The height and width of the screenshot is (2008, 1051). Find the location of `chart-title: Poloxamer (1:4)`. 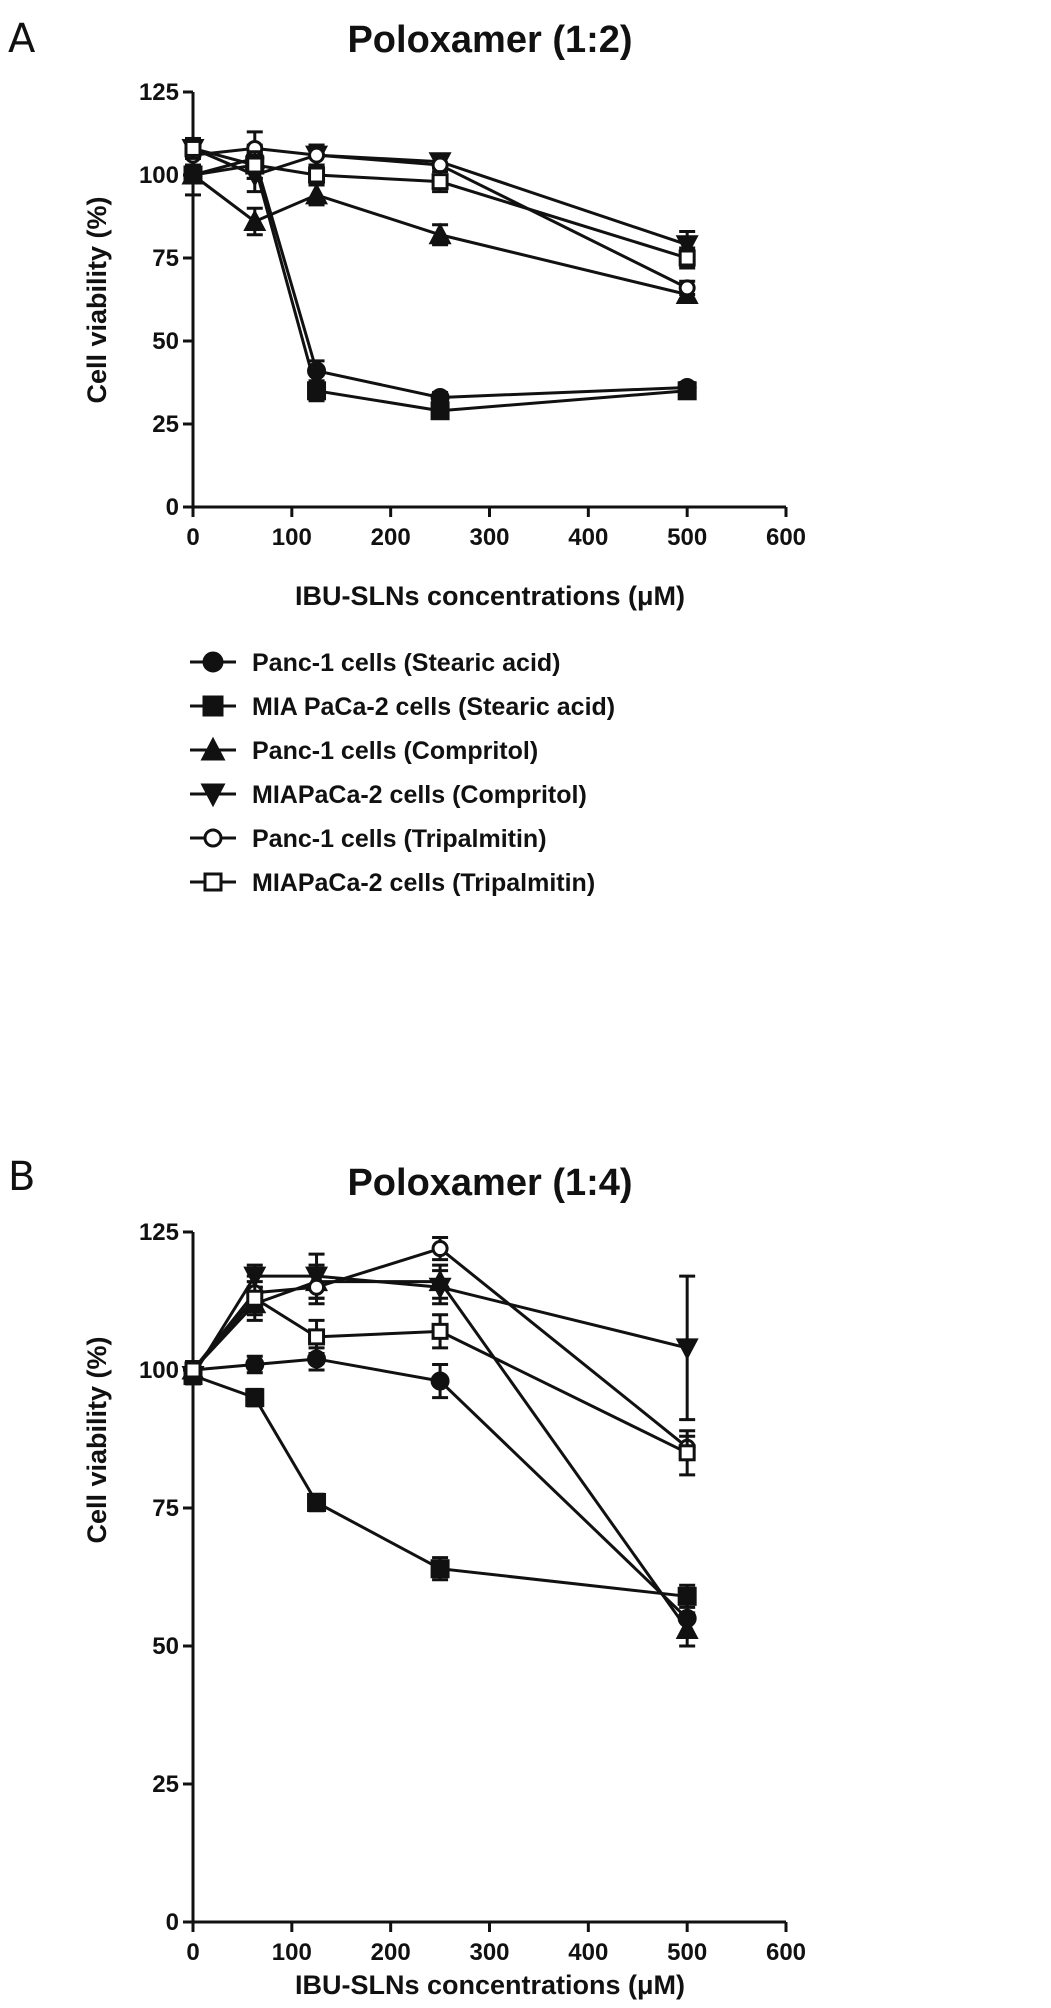

chart-title: Poloxamer (1:4) is located at coordinates (489, 1183).